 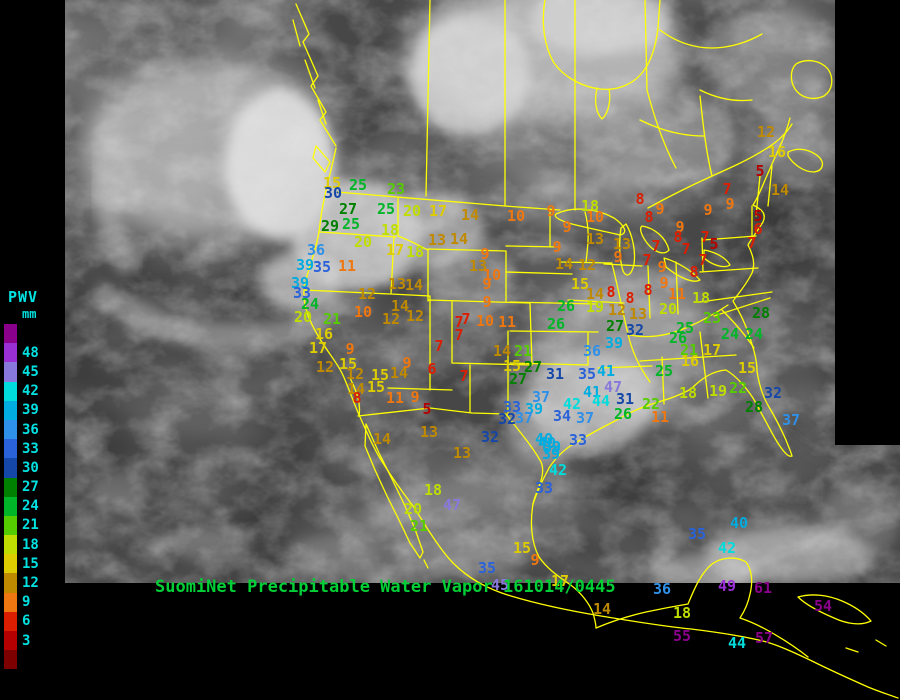 I want to click on legend-value-label: 24, so click(x=30, y=506).